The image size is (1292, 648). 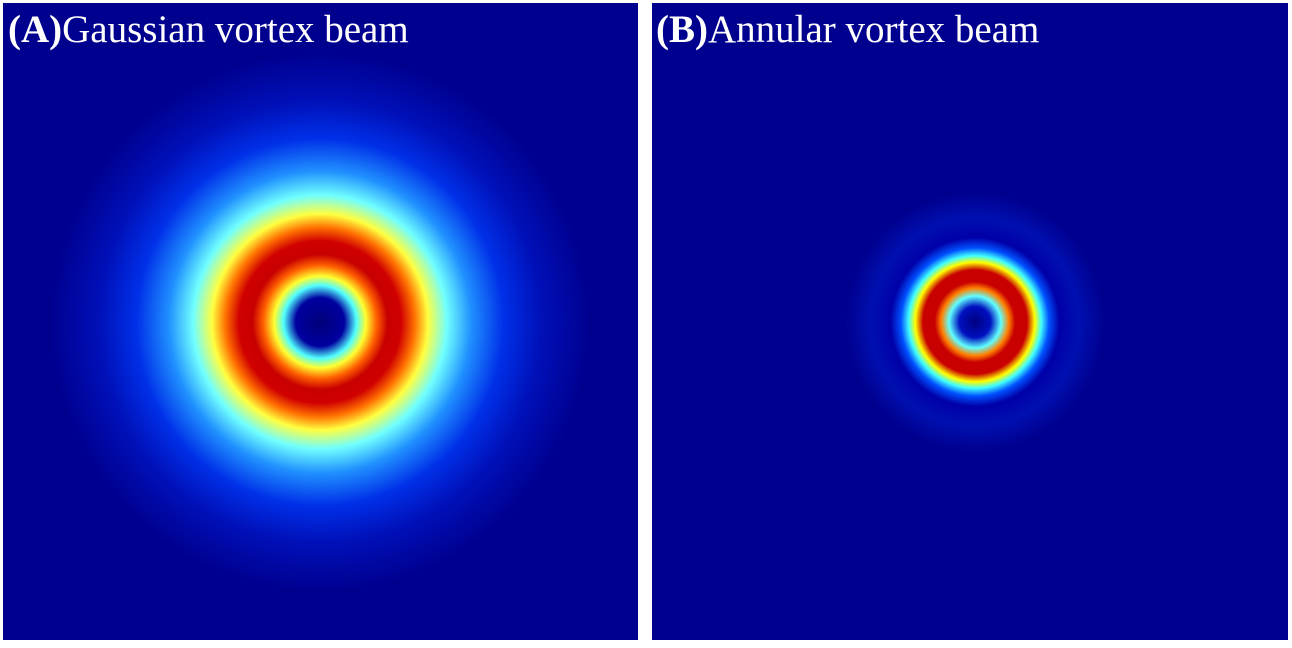 I want to click on panel-heading: (A)Gaussian vortex beam, so click(x=208, y=29).